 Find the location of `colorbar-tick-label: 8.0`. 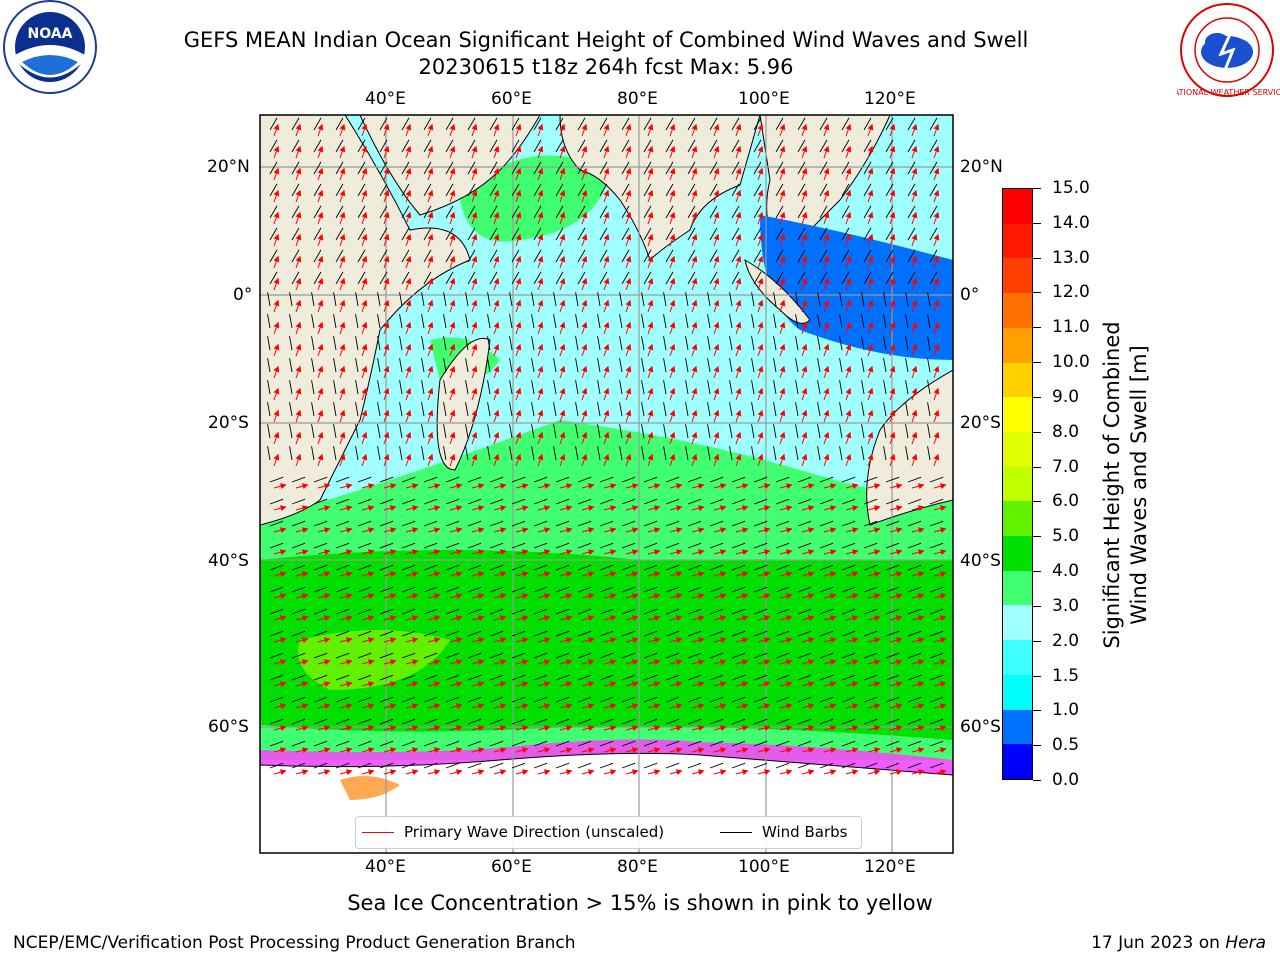

colorbar-tick-label: 8.0 is located at coordinates (1066, 431).